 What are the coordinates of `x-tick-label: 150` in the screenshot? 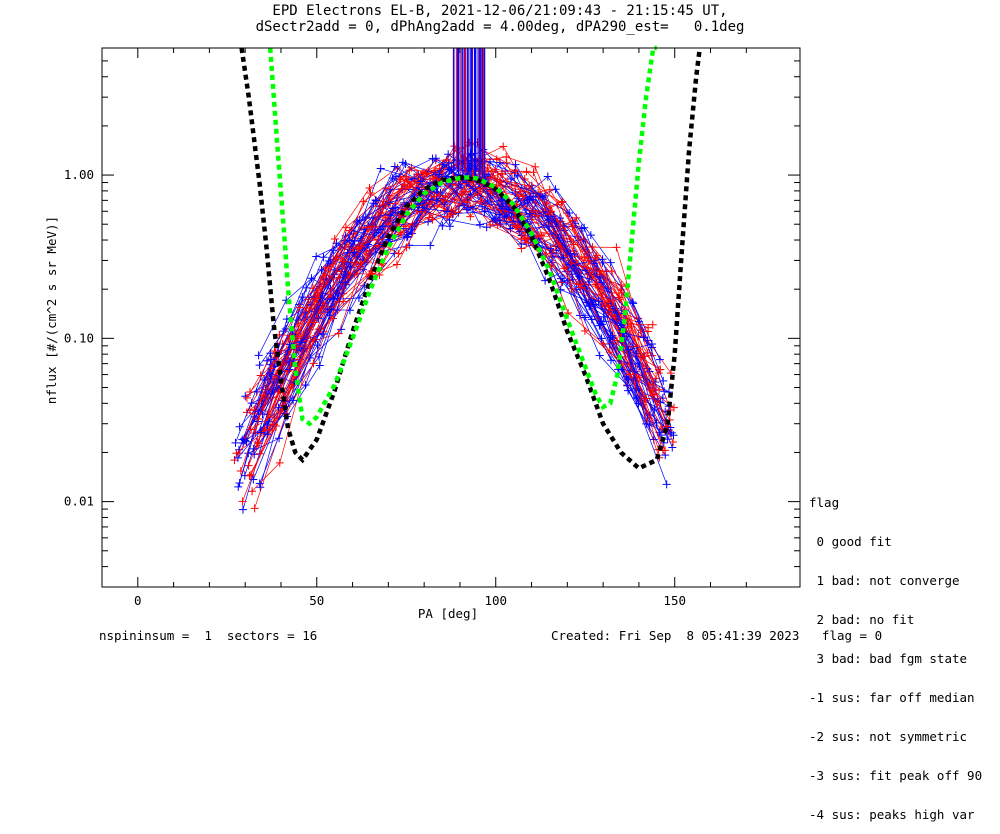 It's located at (674, 600).